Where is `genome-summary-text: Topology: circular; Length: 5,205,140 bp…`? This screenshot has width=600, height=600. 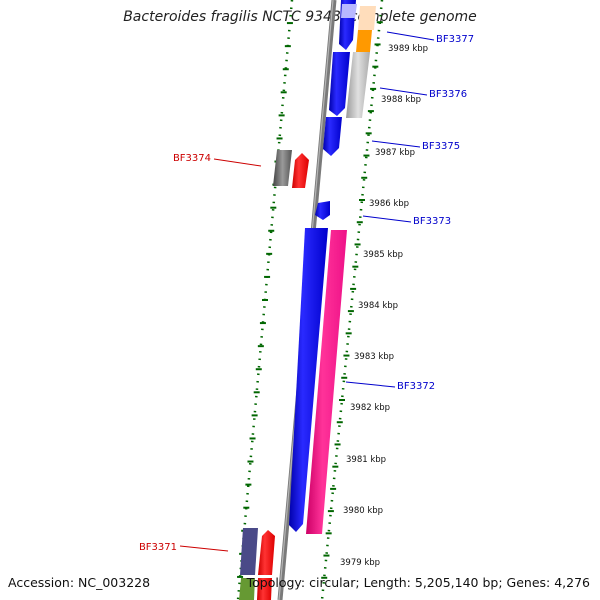
genome-summary-text: Topology: circular; Length: 5,205,140 bp… is located at coordinates (418, 582).